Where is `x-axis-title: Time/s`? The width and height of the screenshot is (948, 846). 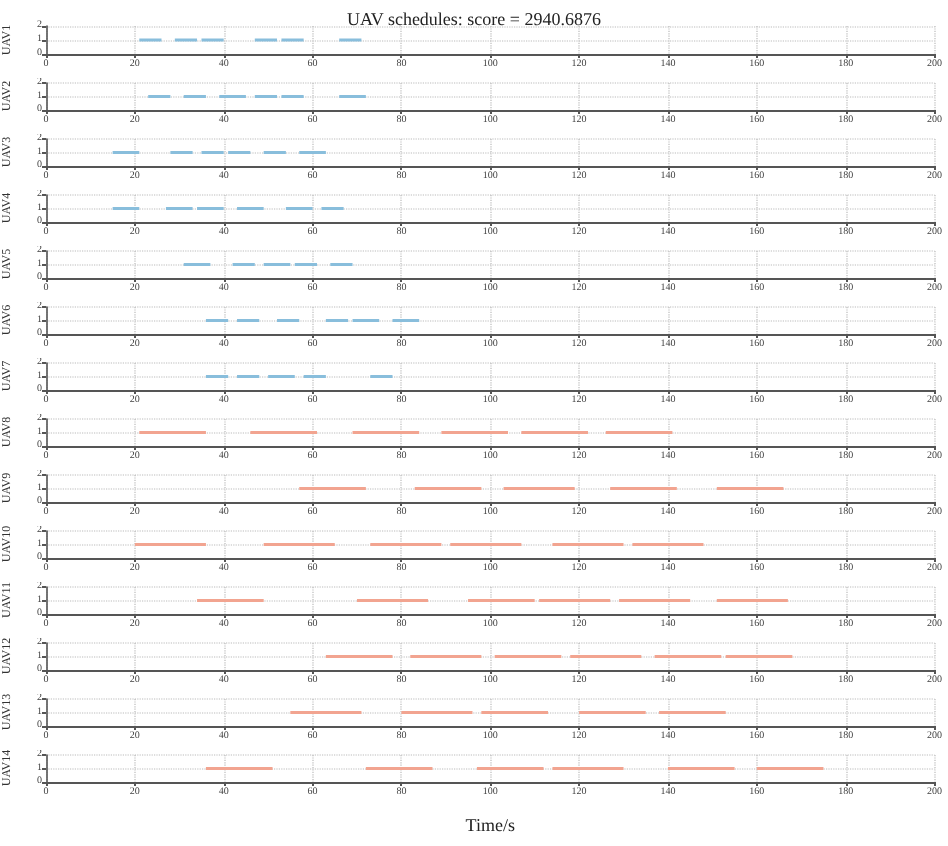
x-axis-title: Time/s is located at coordinates (490, 825).